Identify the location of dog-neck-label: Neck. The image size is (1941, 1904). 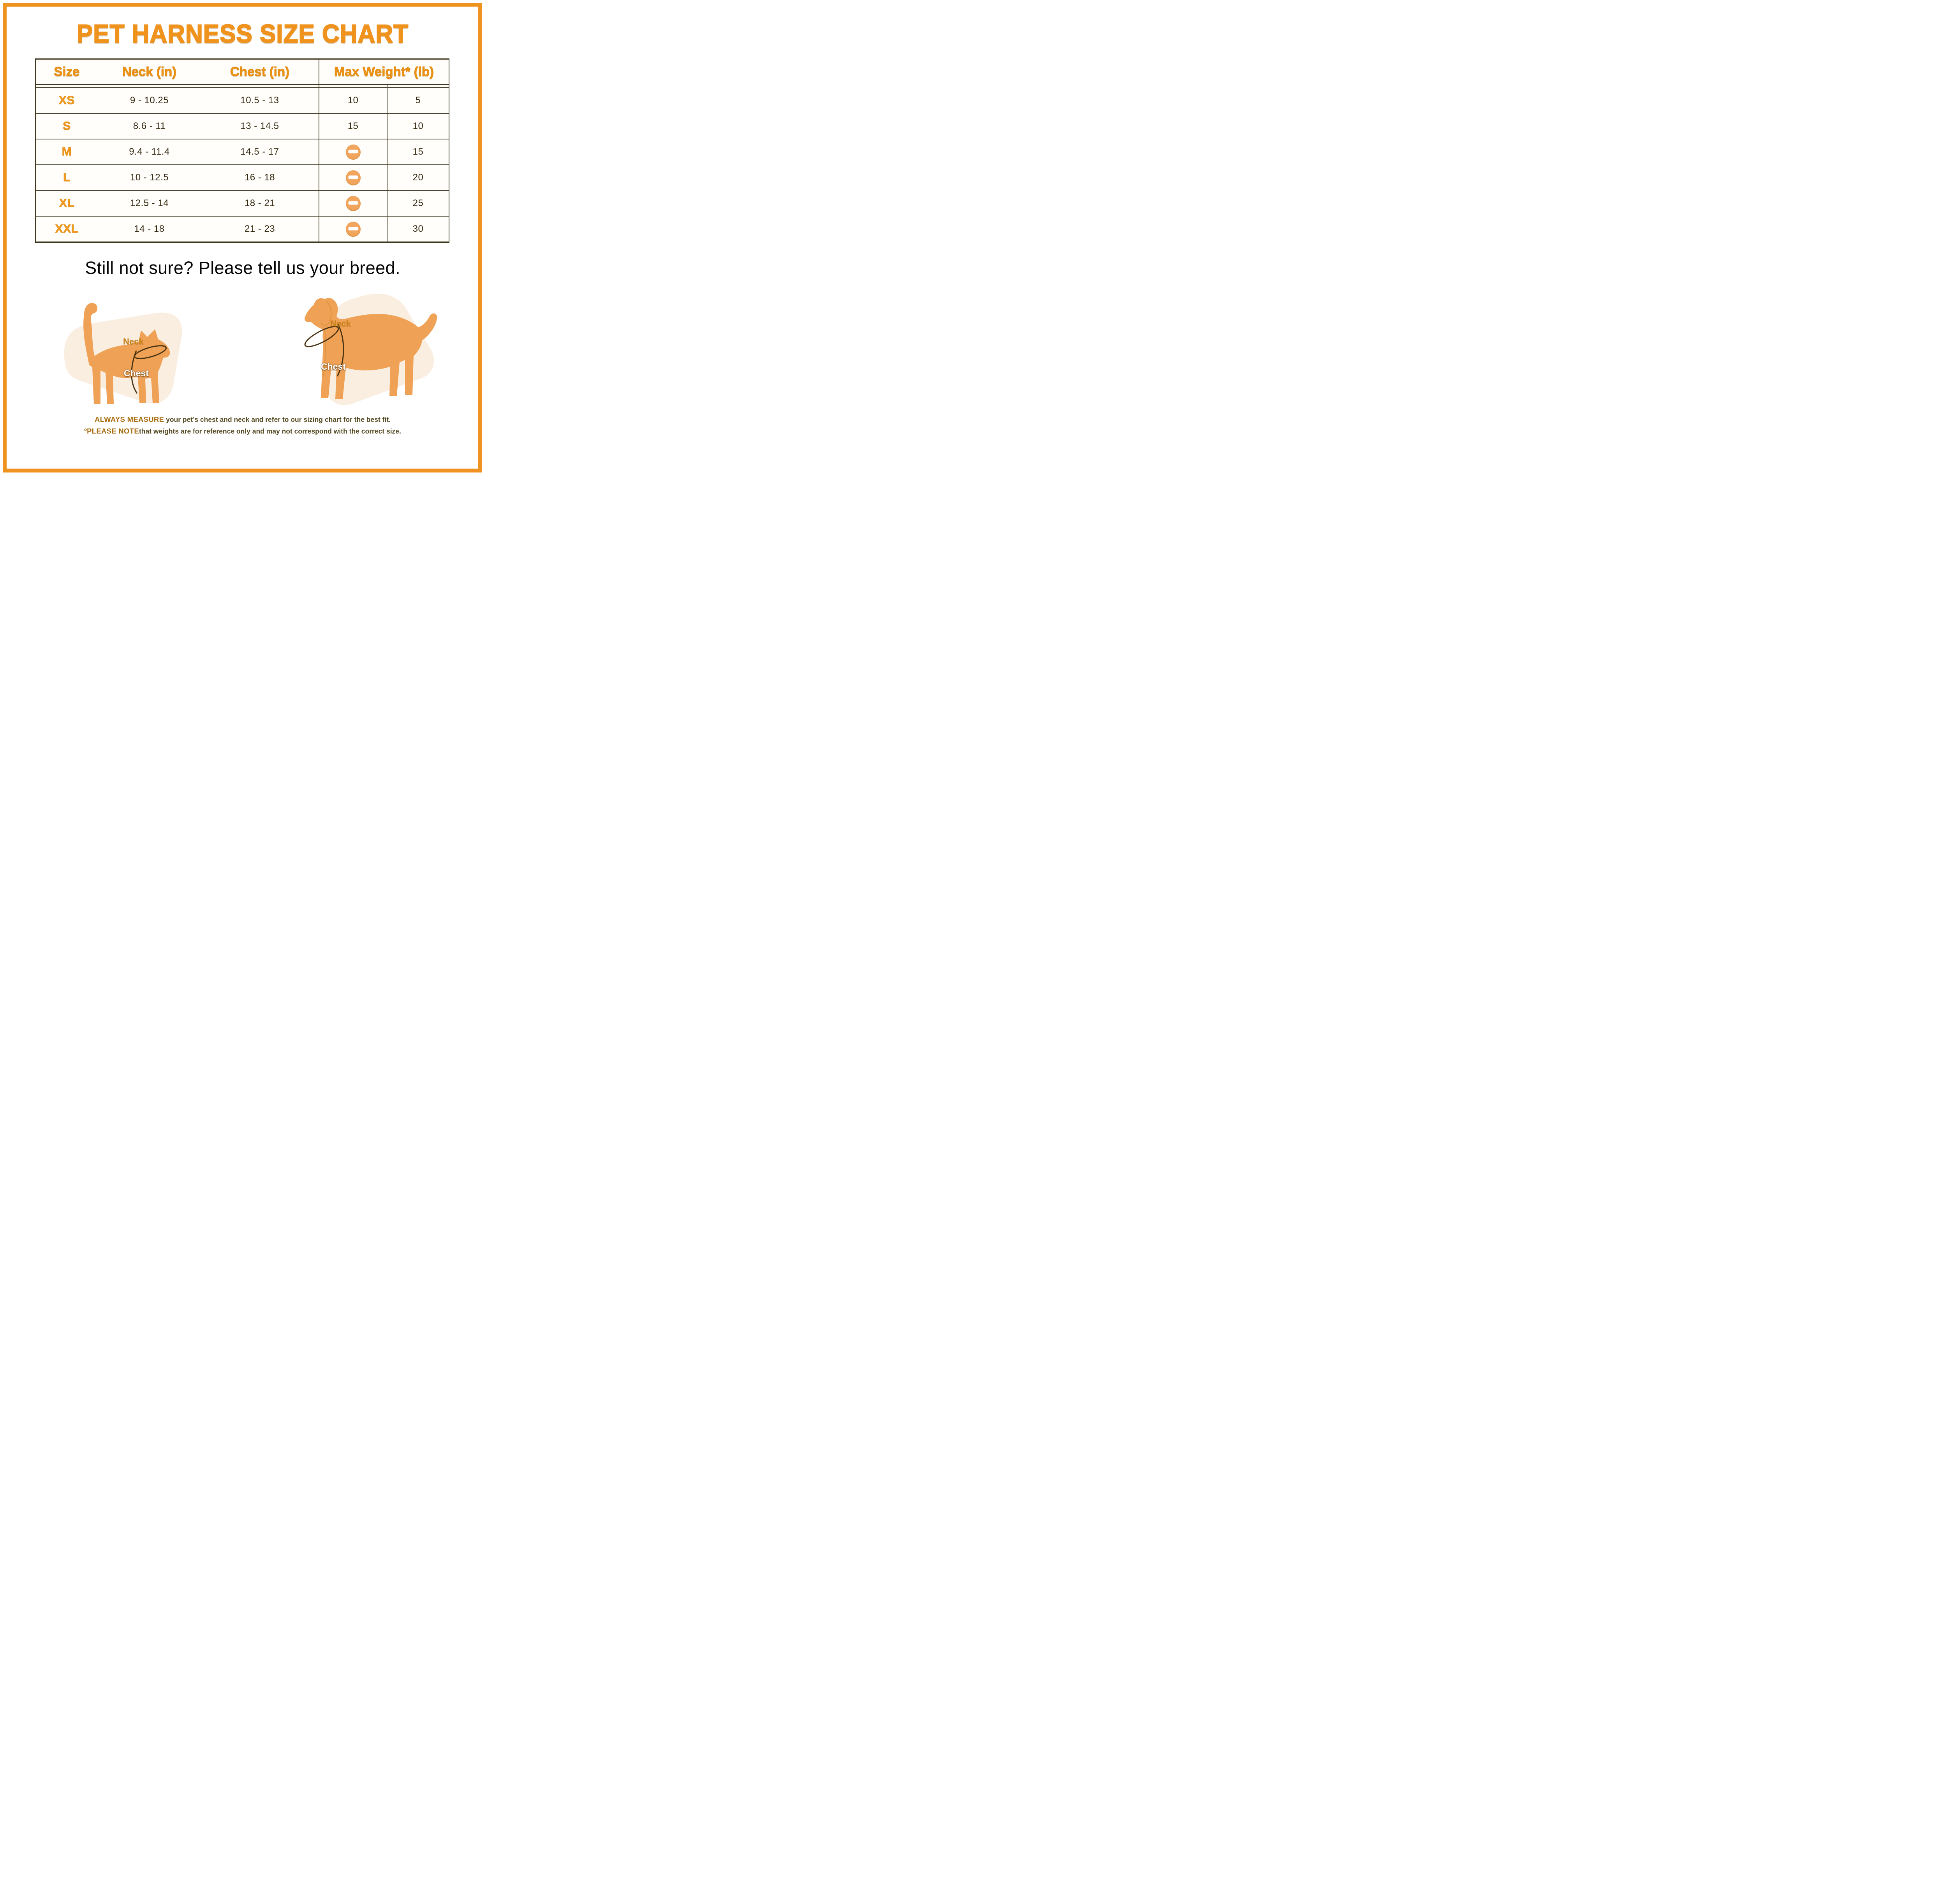
(341, 323).